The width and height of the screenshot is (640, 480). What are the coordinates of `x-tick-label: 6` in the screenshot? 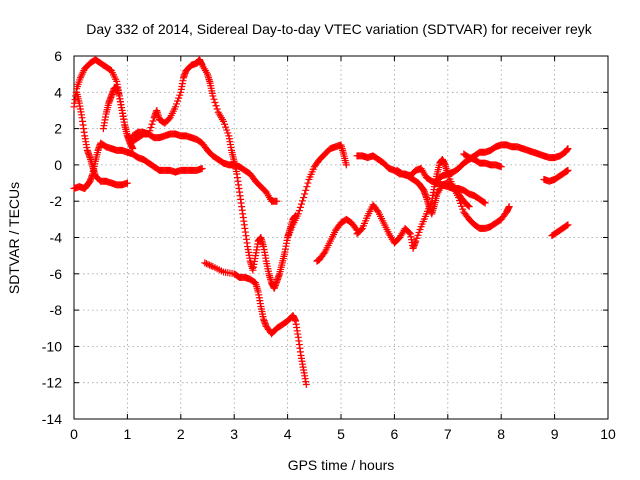 It's located at (395, 434).